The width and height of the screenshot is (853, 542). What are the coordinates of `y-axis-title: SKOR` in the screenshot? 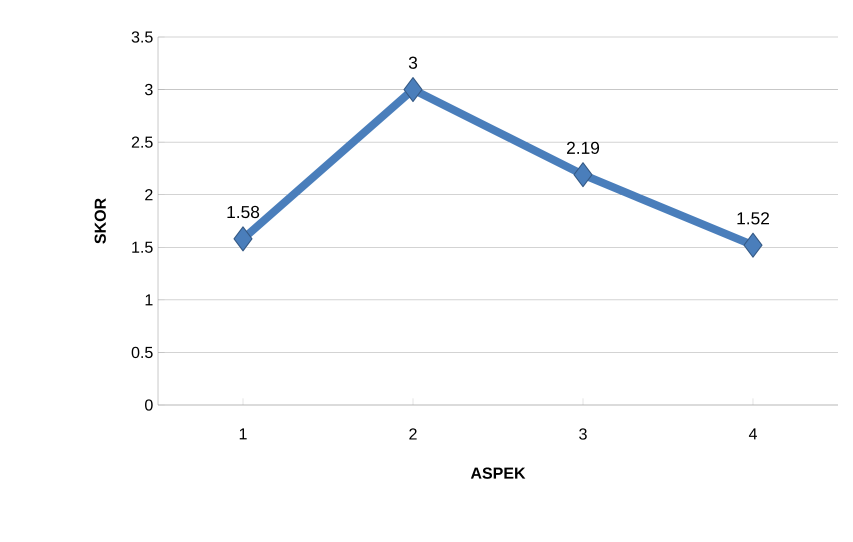 It's located at (100, 221).